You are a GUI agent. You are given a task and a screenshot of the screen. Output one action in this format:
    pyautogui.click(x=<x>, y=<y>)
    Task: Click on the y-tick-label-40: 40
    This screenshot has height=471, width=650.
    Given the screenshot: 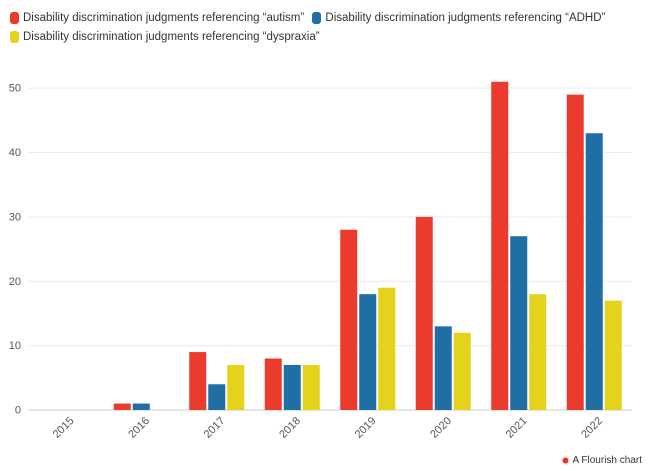 What is the action you would take?
    pyautogui.click(x=15, y=153)
    